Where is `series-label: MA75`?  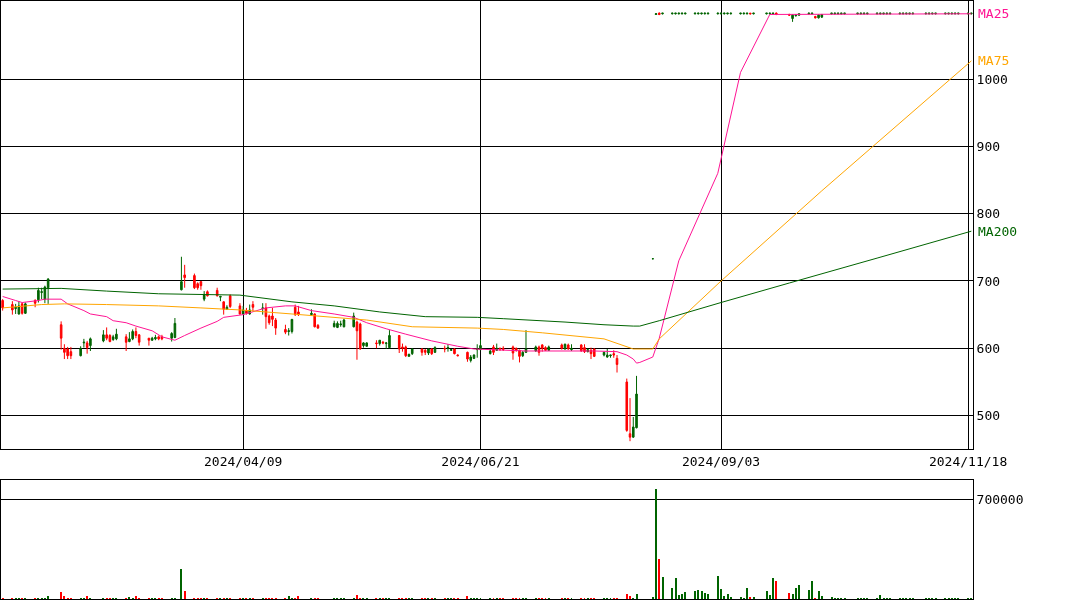 series-label: MA75 is located at coordinates (994, 60).